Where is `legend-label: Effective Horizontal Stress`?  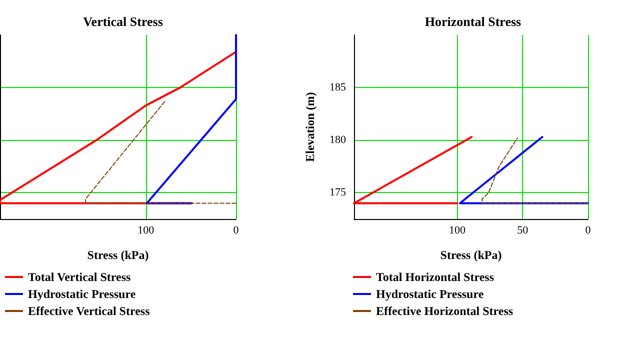
legend-label: Effective Horizontal Stress is located at coordinates (445, 311).